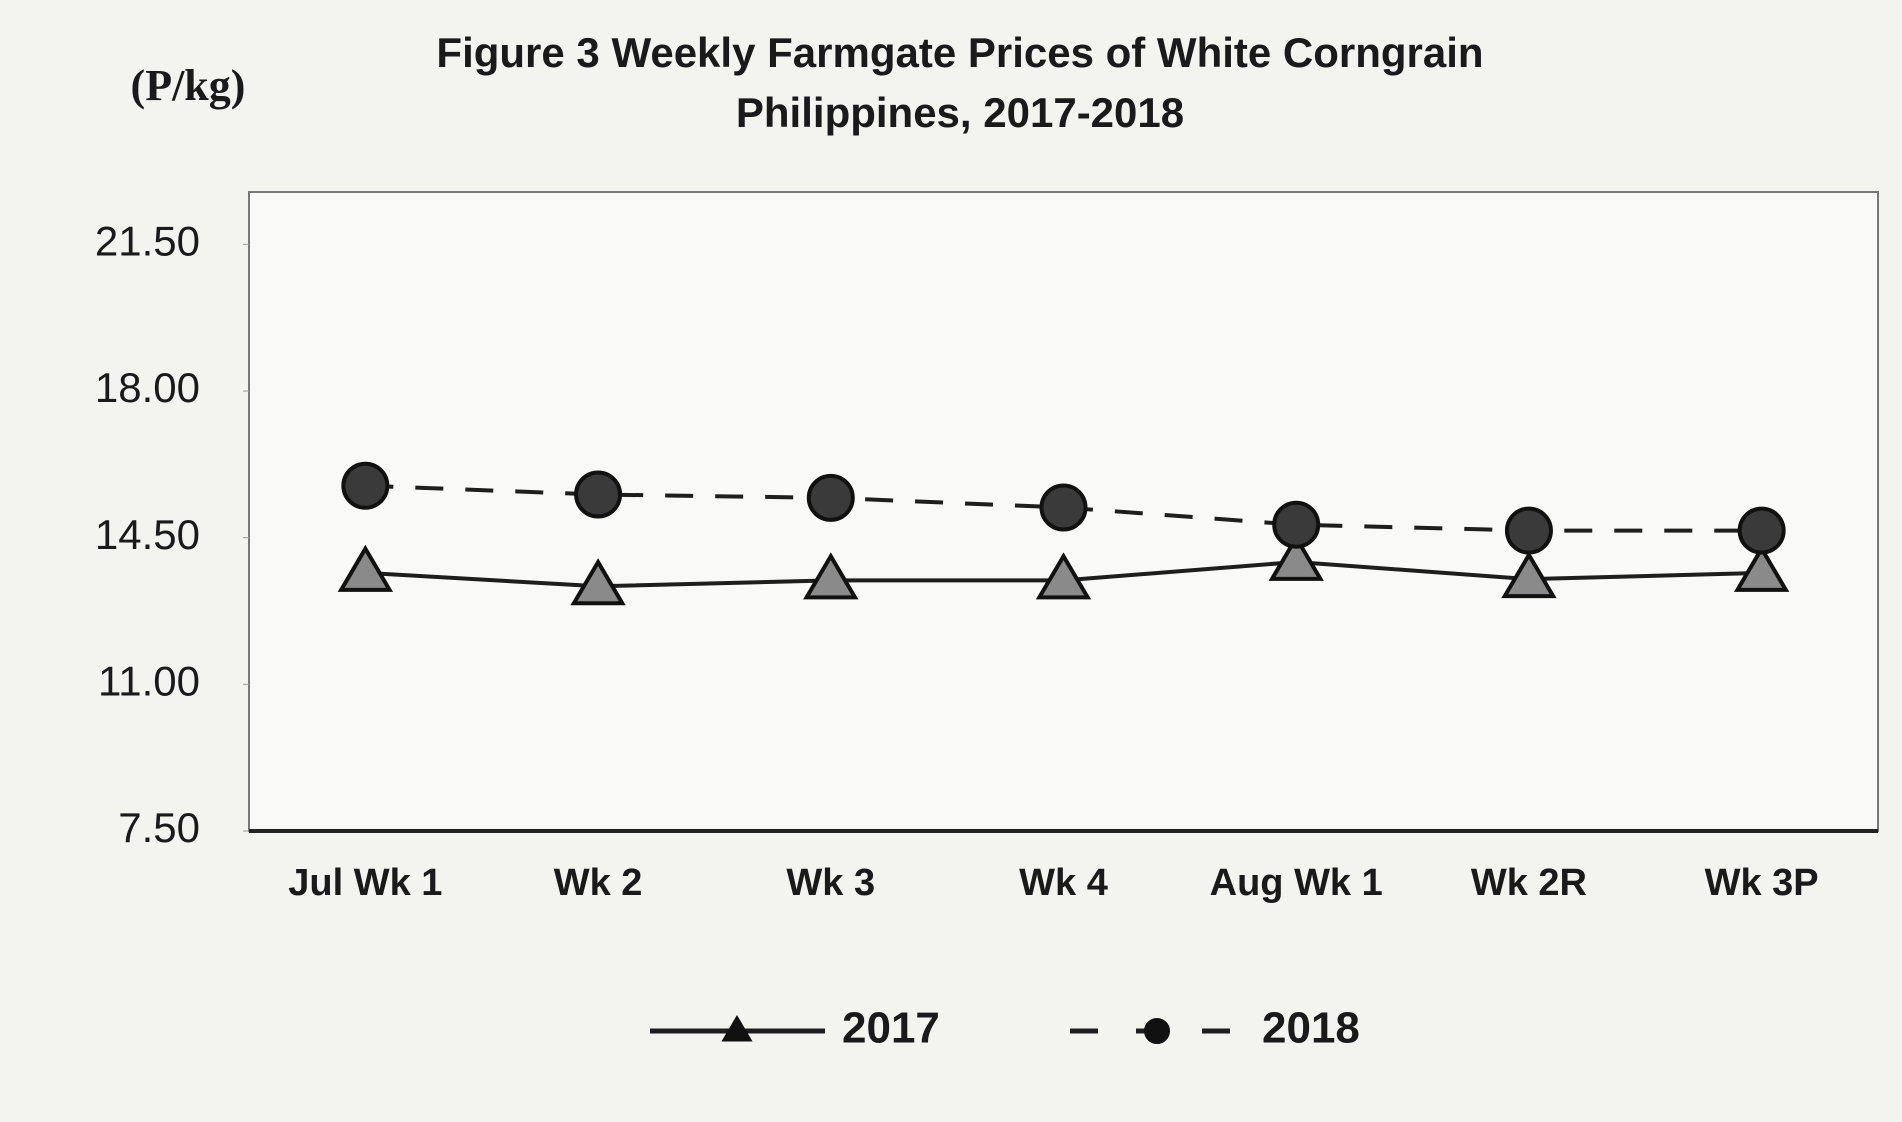  I want to click on x-tick-label: Aug Wk 1, so click(1296, 883).